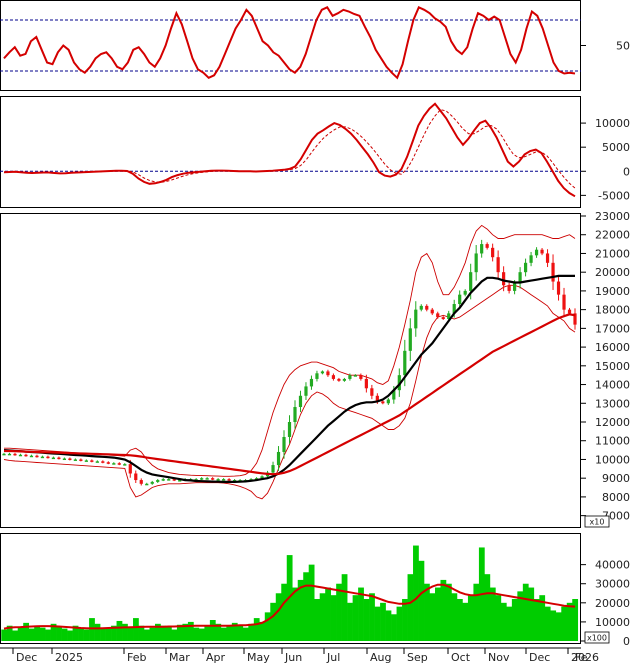 The height and width of the screenshot is (663, 632). What do you see at coordinates (612, 422) in the screenshot?
I see `y-tick-label: 12000` at bounding box center [612, 422].